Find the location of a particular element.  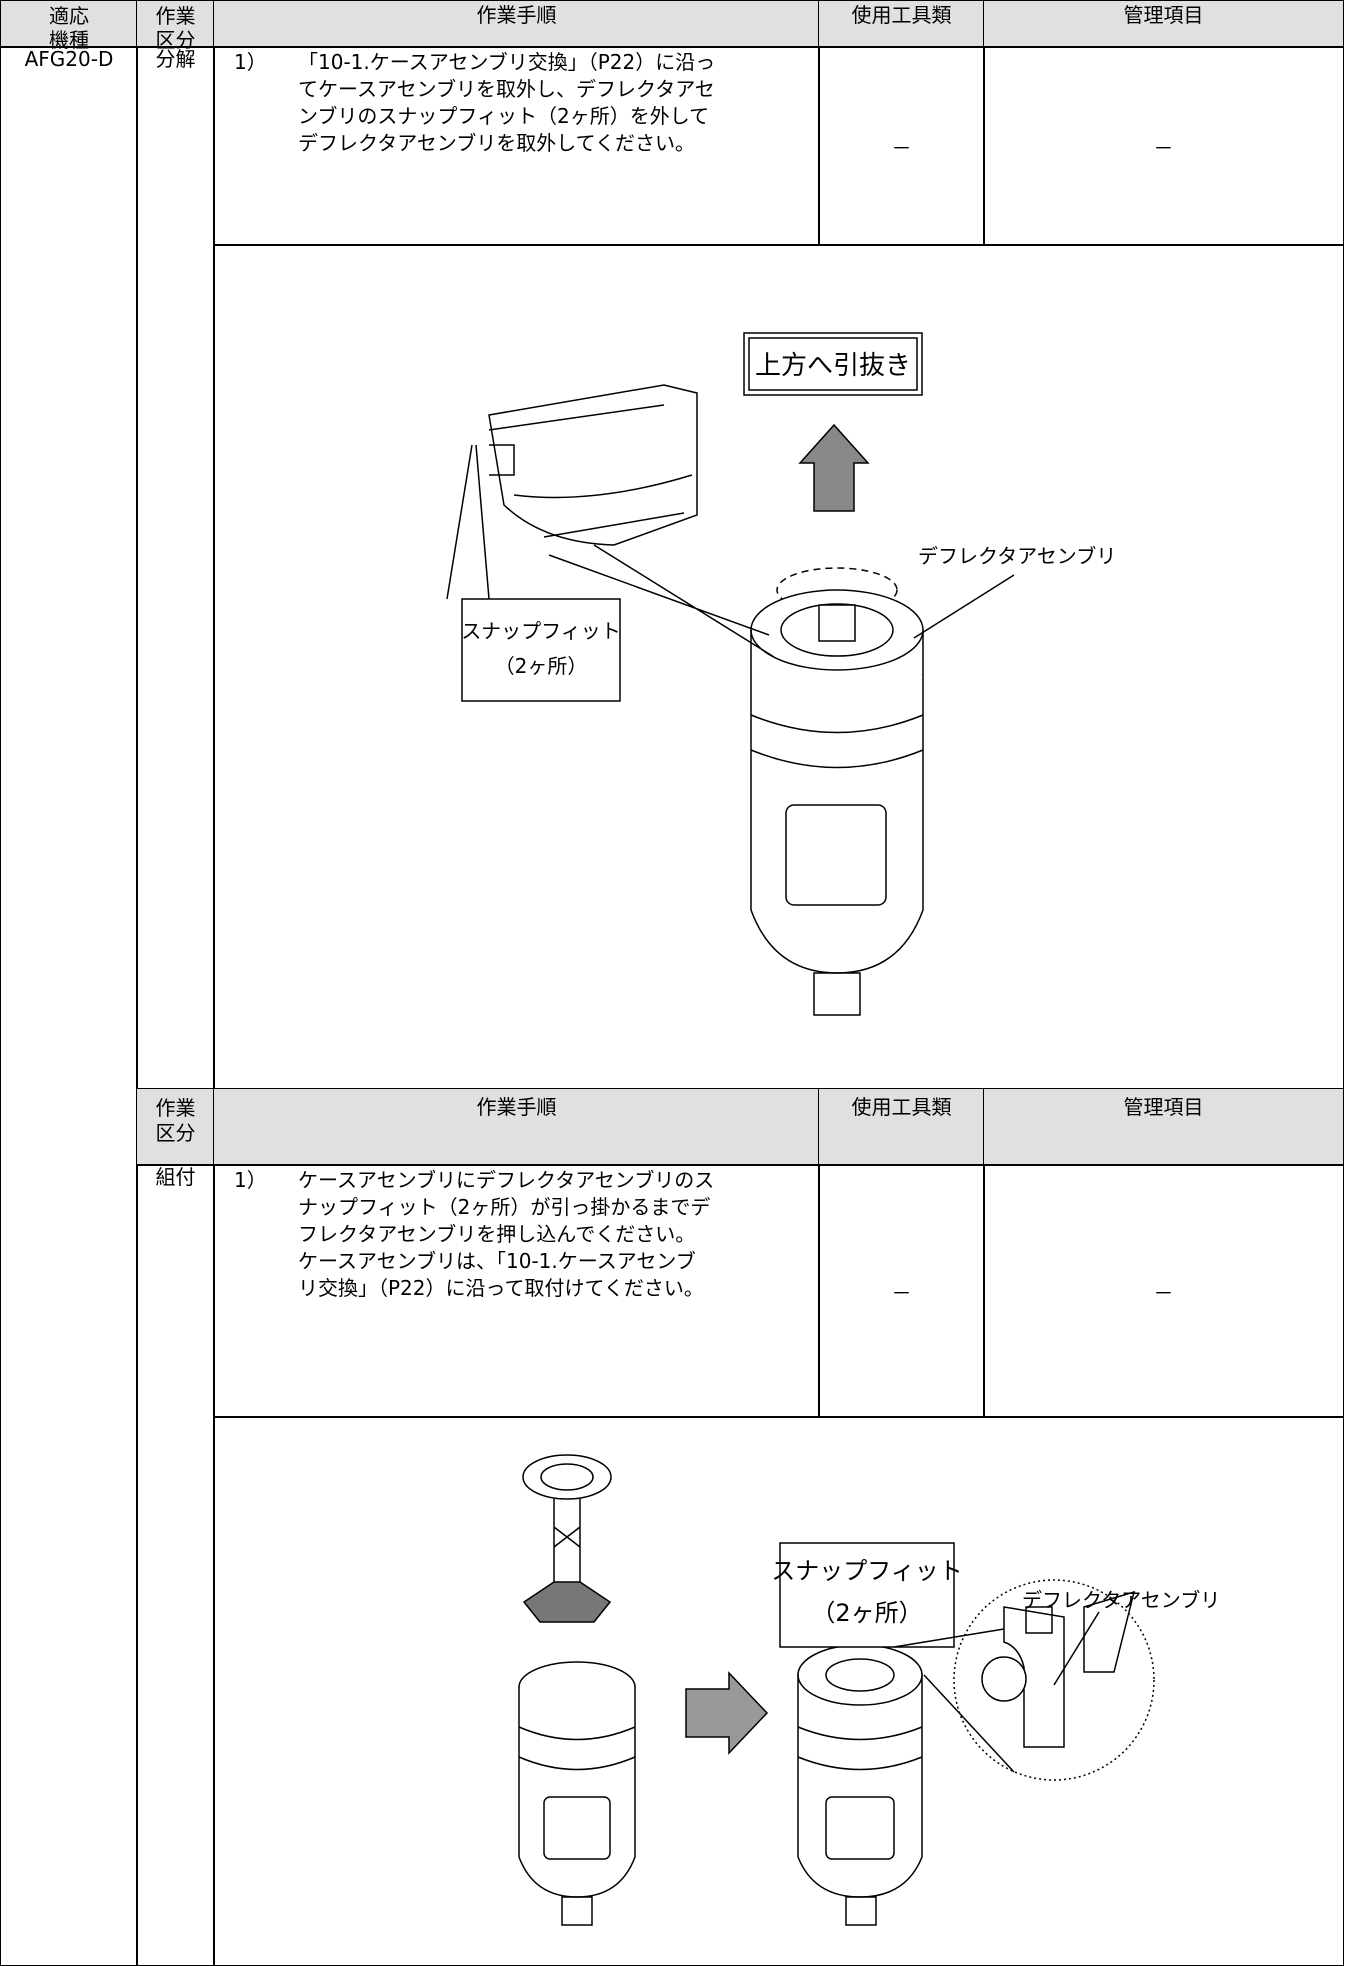

pull-label: 上方へ引抜き is located at coordinates (833, 366).